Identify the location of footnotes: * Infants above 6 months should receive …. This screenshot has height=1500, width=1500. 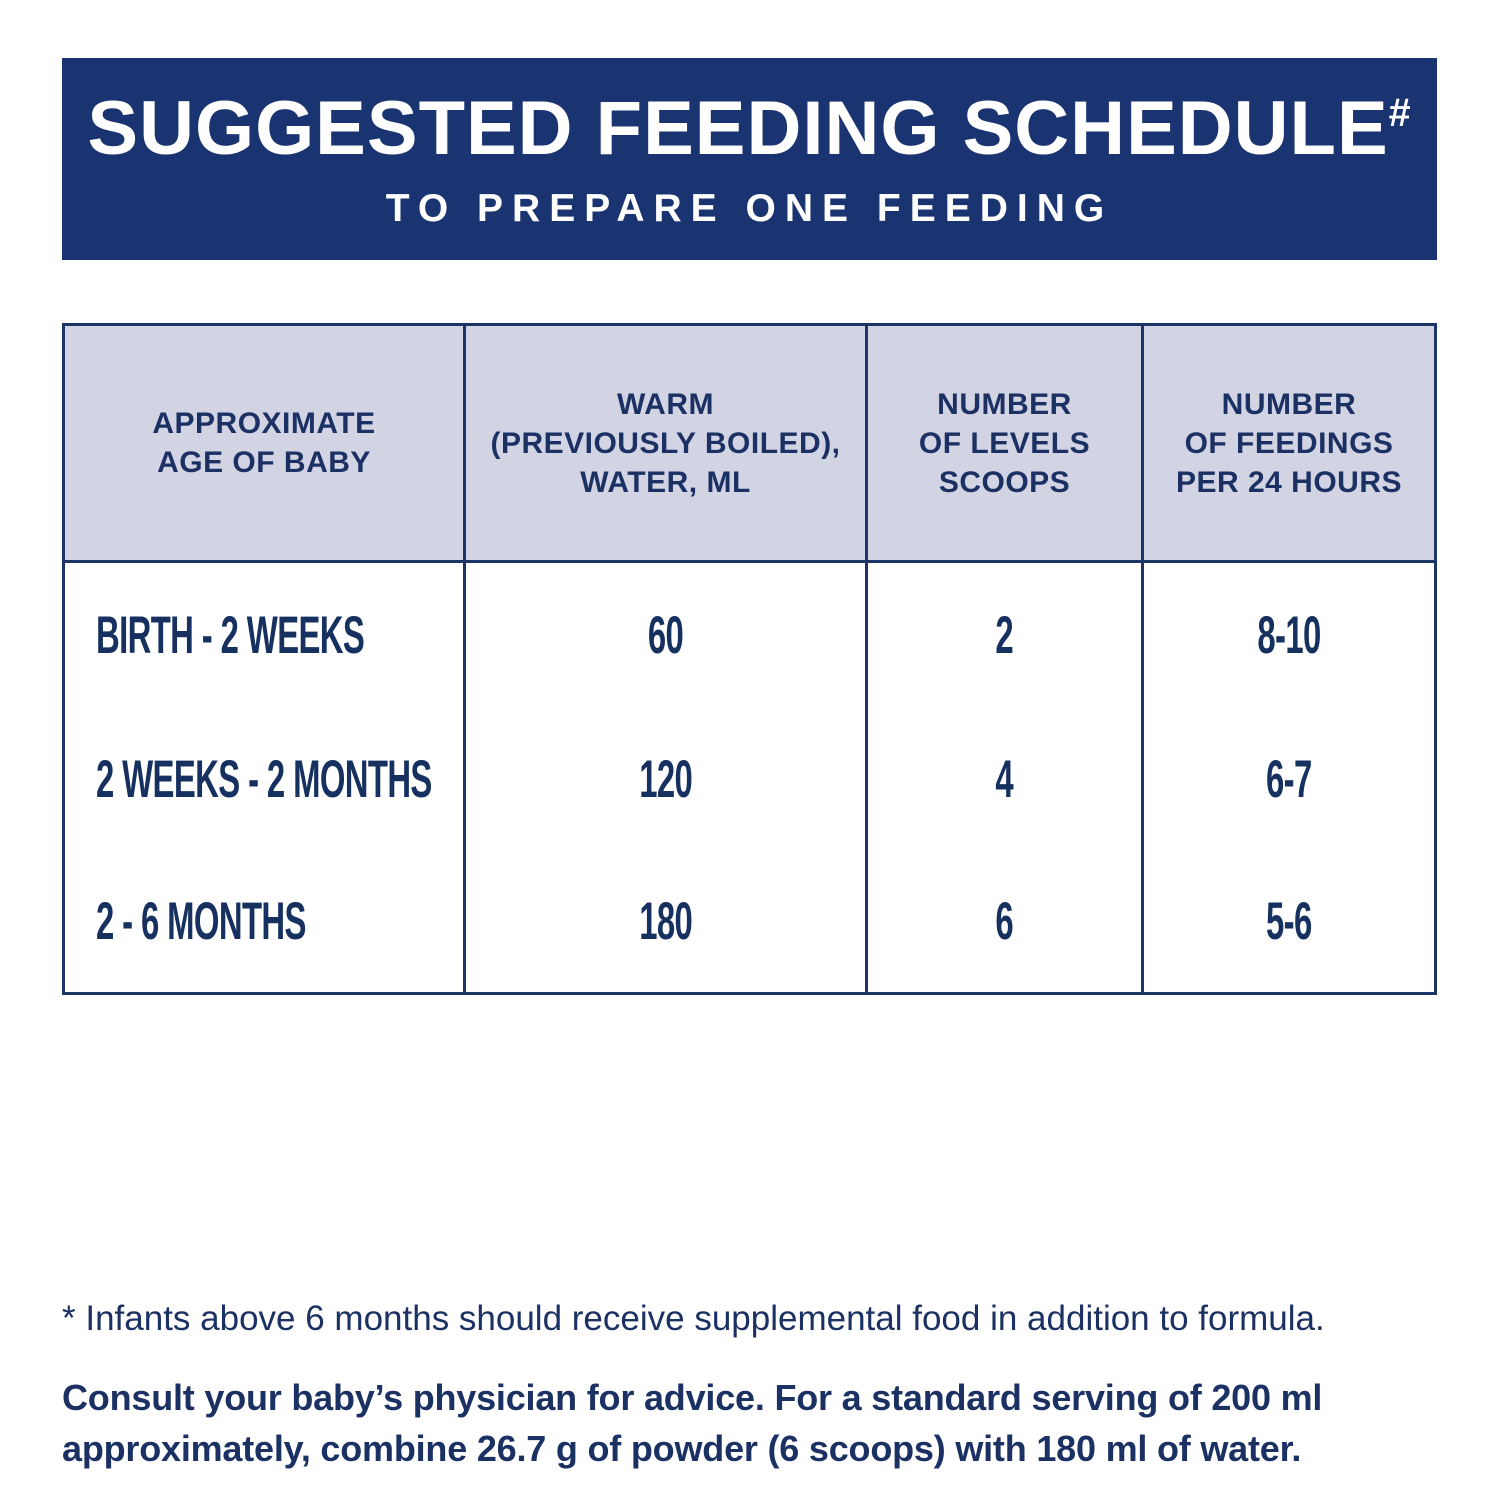
(753, 1385).